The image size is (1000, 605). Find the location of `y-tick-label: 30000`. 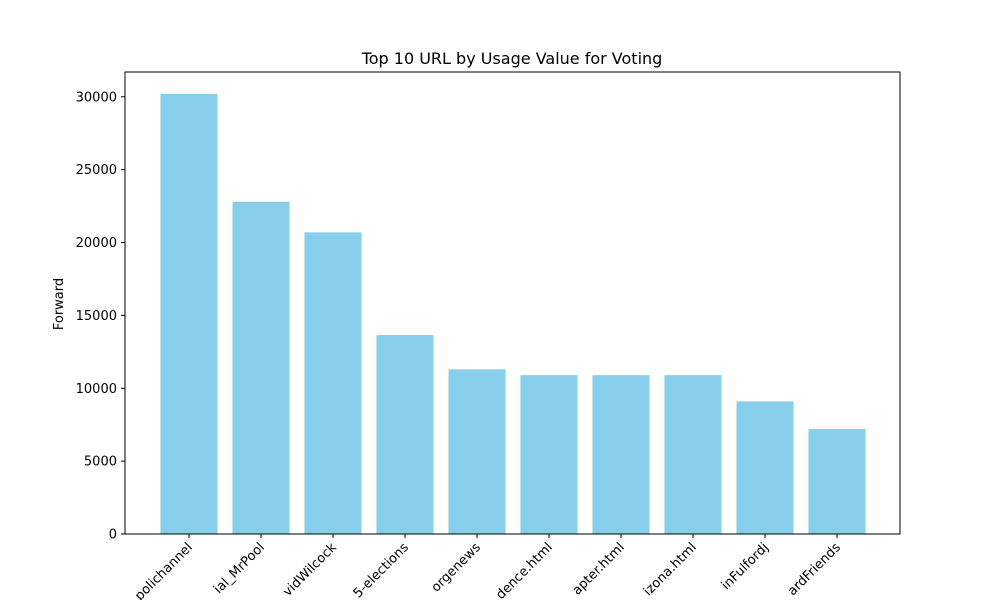

y-tick-label: 30000 is located at coordinates (96, 97).